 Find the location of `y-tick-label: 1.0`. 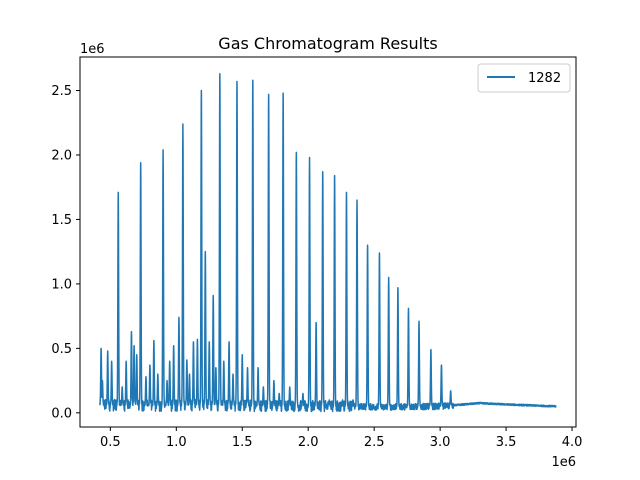

y-tick-label: 1.0 is located at coordinates (61, 284).